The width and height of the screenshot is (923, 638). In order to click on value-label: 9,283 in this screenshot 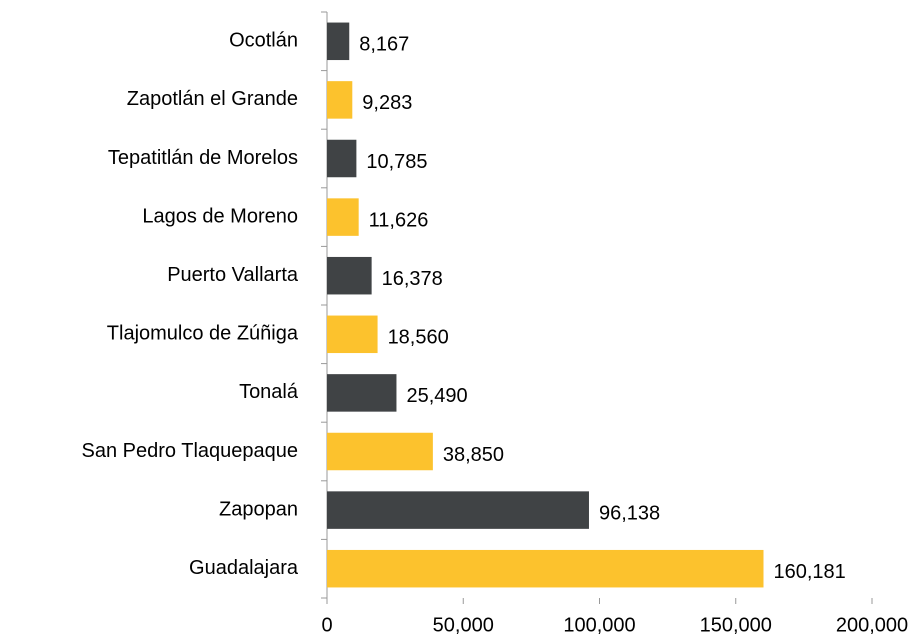, I will do `click(387, 103)`.